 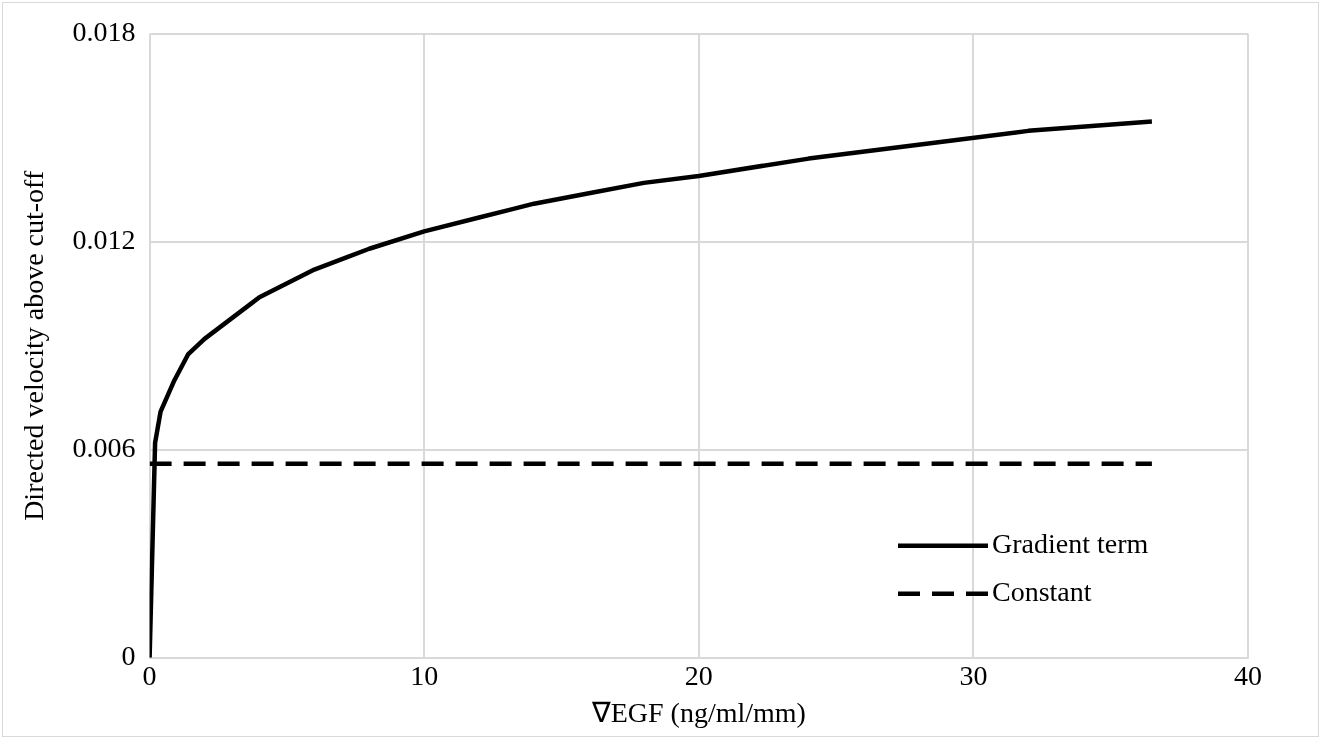 What do you see at coordinates (973, 675) in the screenshot?
I see `x-tick-label: 30` at bounding box center [973, 675].